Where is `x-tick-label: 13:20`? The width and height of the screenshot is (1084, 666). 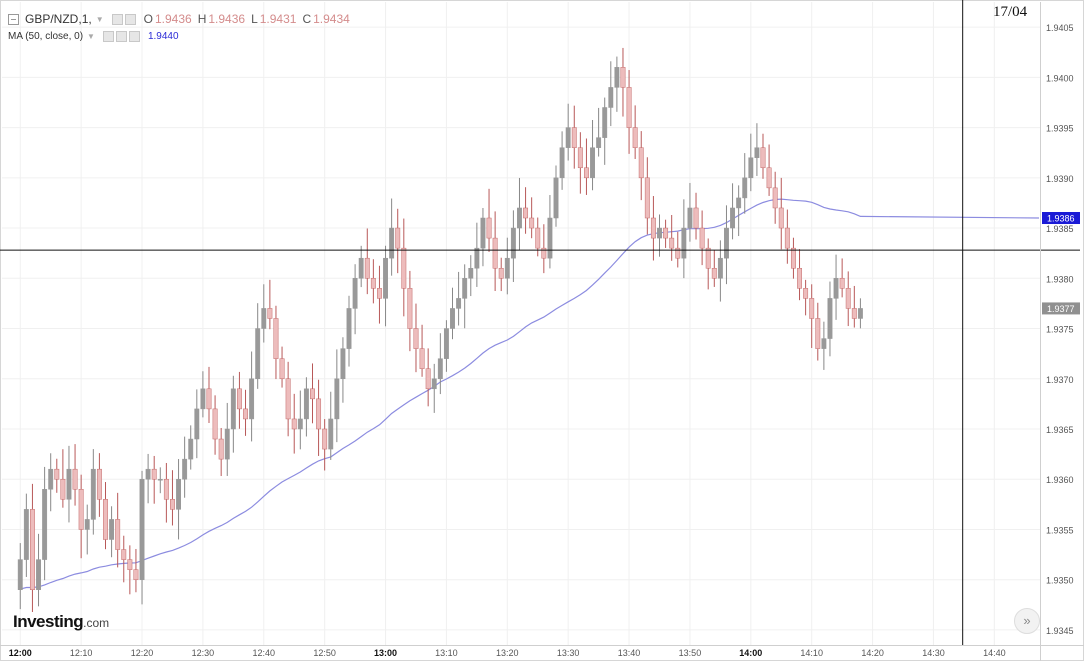
x-tick-label: 13:20 is located at coordinates (507, 653).